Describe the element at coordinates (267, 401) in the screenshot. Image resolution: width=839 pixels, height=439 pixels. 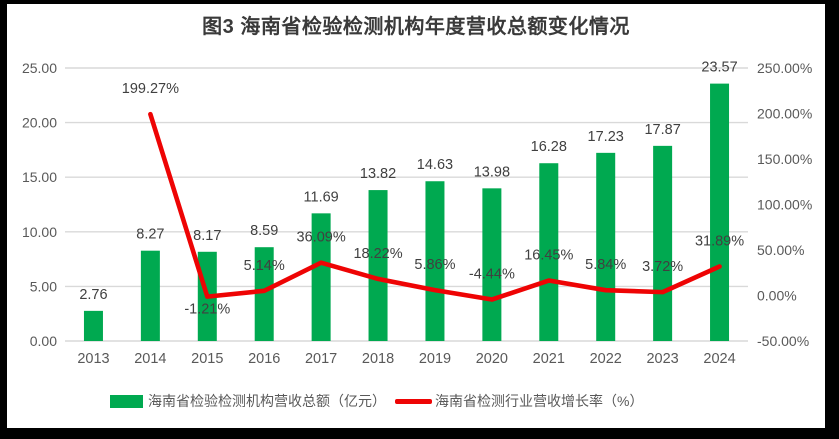
I see `legend-bar-label: 海南省检验检测机构营收总额（亿元）` at that location.